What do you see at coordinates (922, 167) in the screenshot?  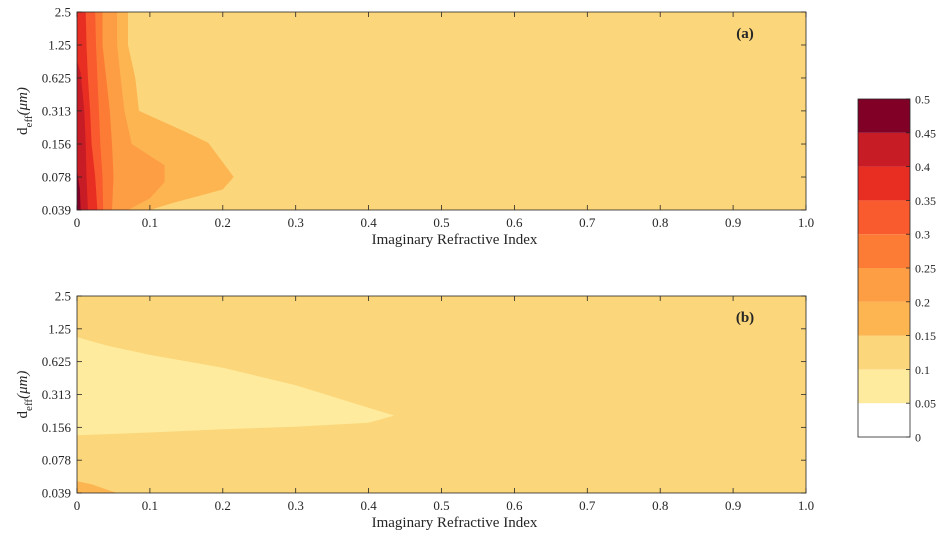 I see `colorbar-tick-label: 0.4` at bounding box center [922, 167].